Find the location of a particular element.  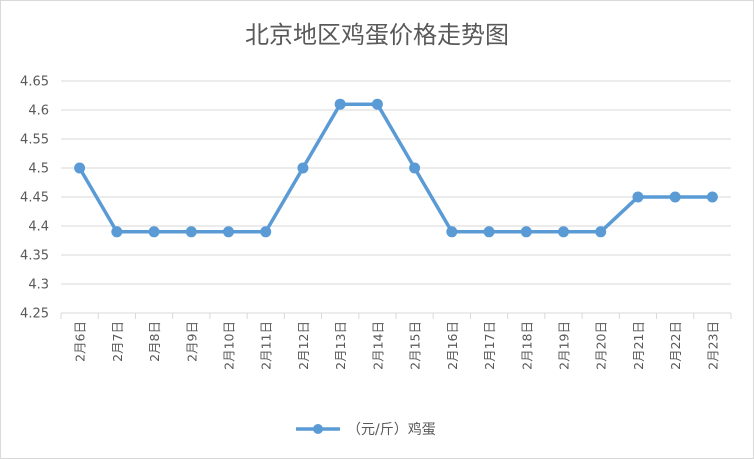

x-tick-label: 2月11日 is located at coordinates (266, 345).